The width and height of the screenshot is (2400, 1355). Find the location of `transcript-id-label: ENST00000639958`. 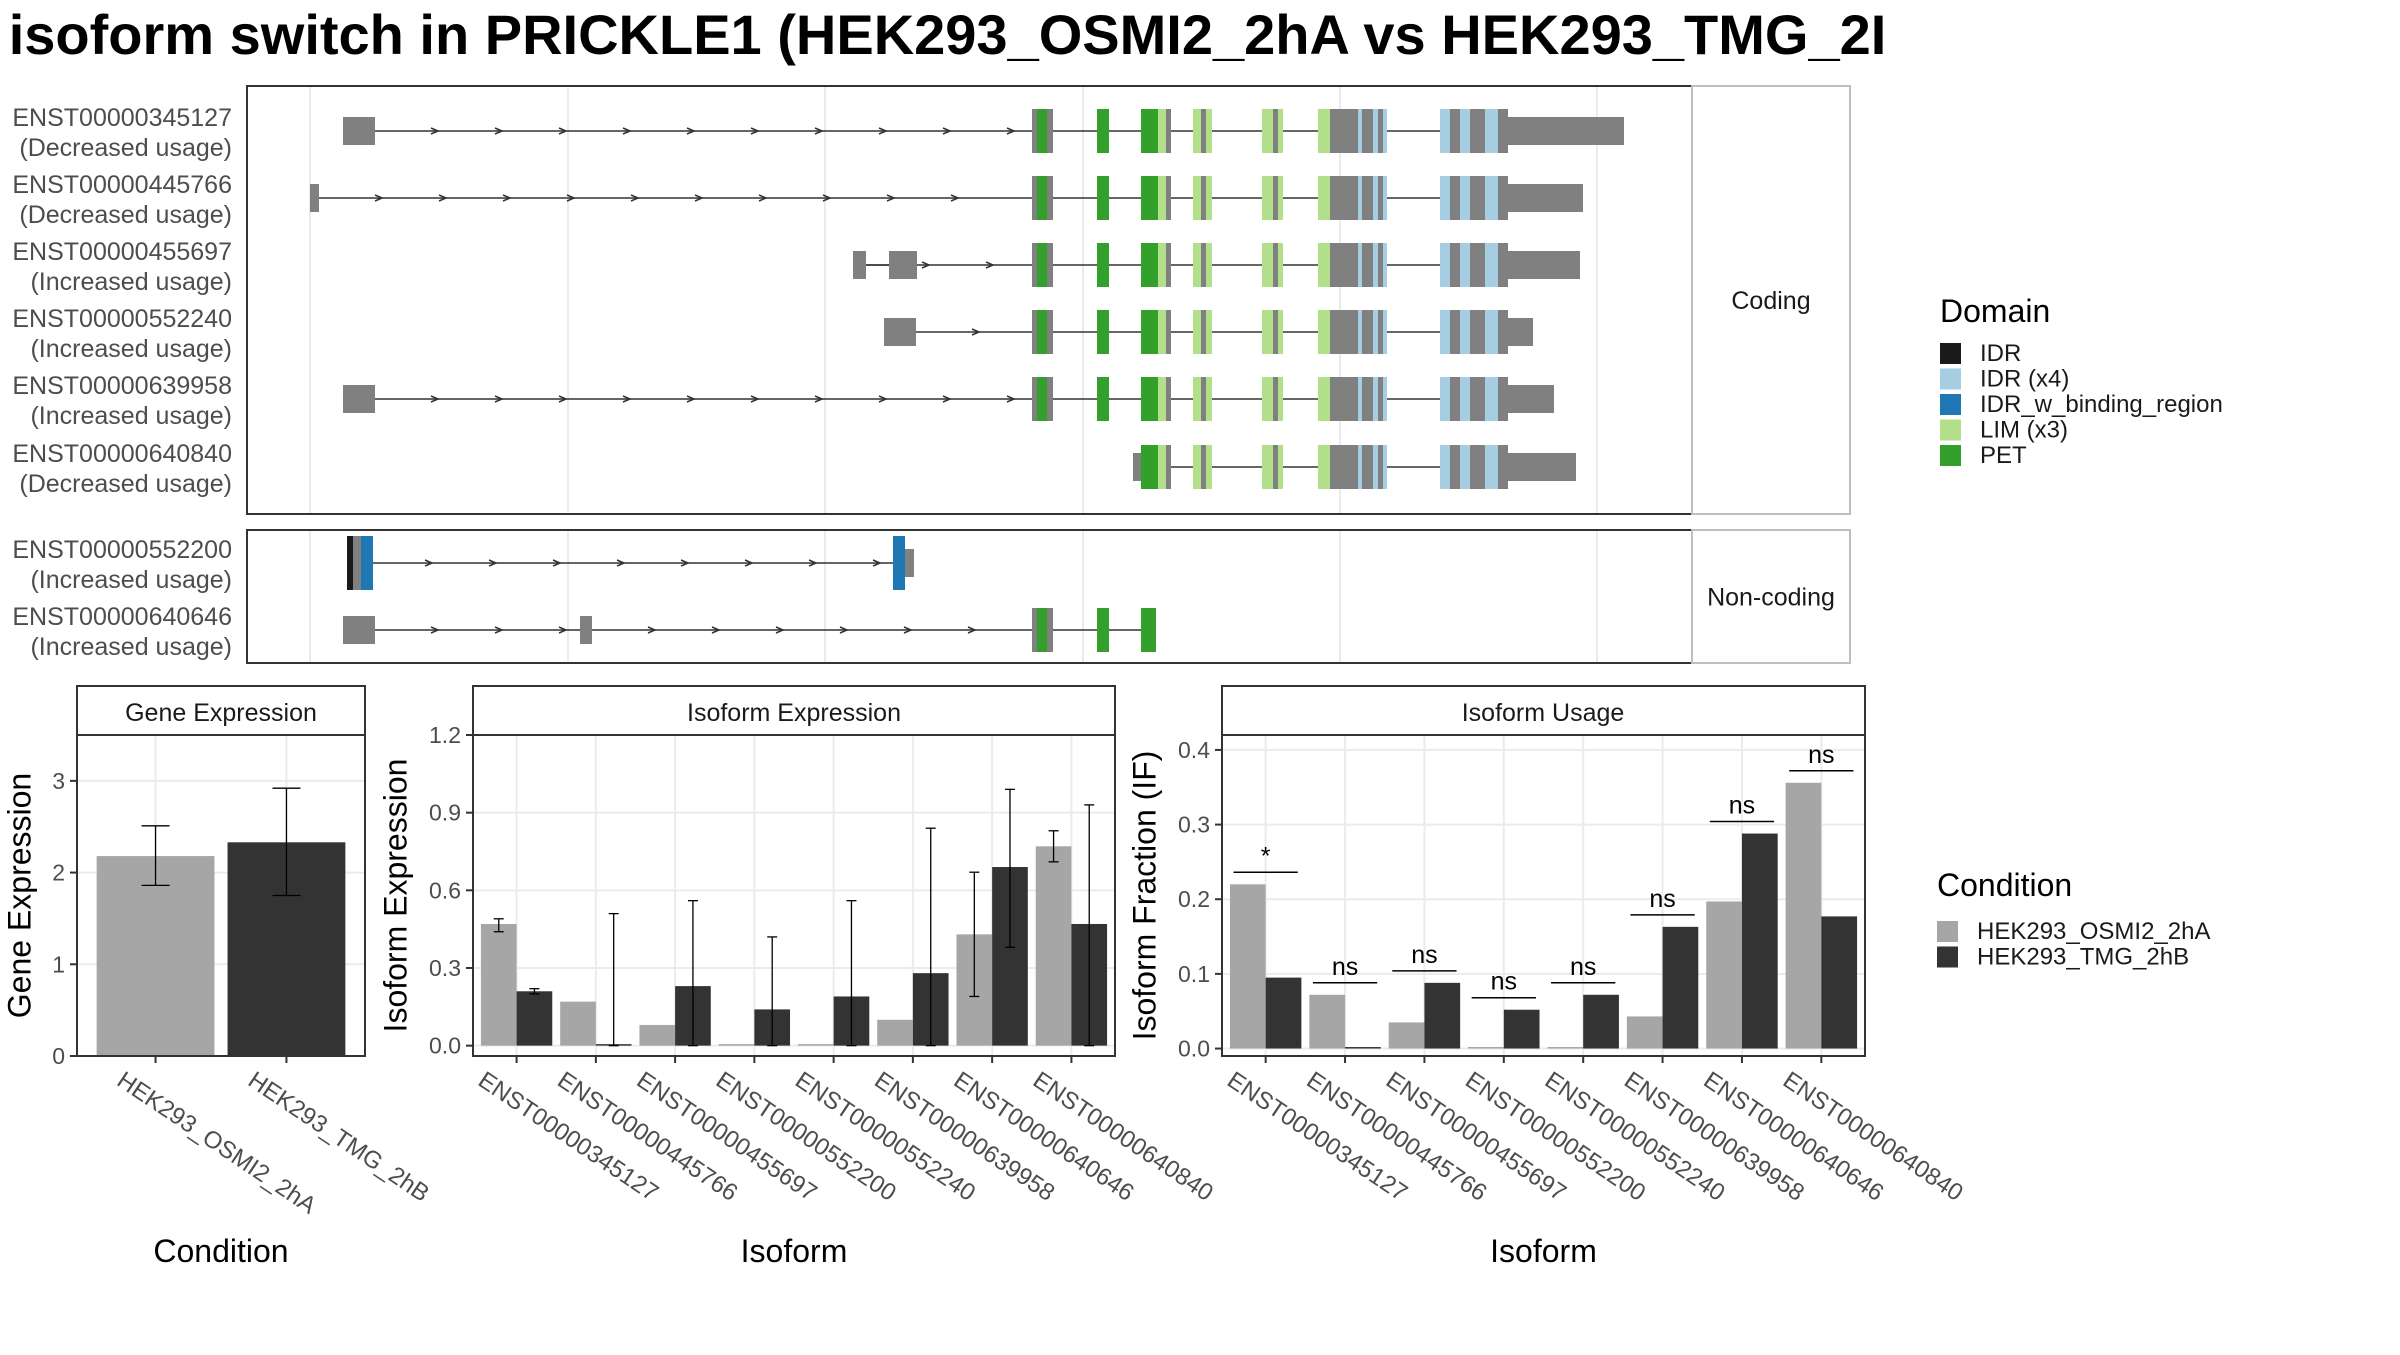

transcript-id-label: ENST00000639958 is located at coordinates (122, 386).